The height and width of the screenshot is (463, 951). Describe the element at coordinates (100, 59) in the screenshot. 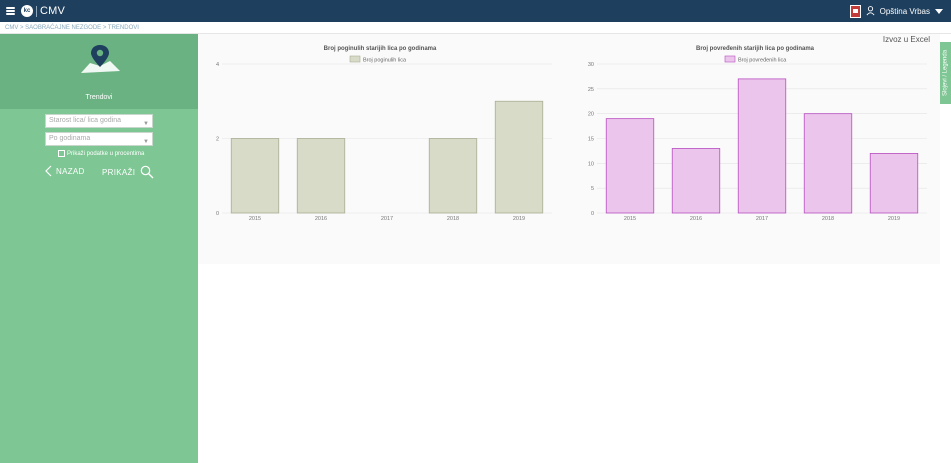

I see `map-pin-icon` at that location.